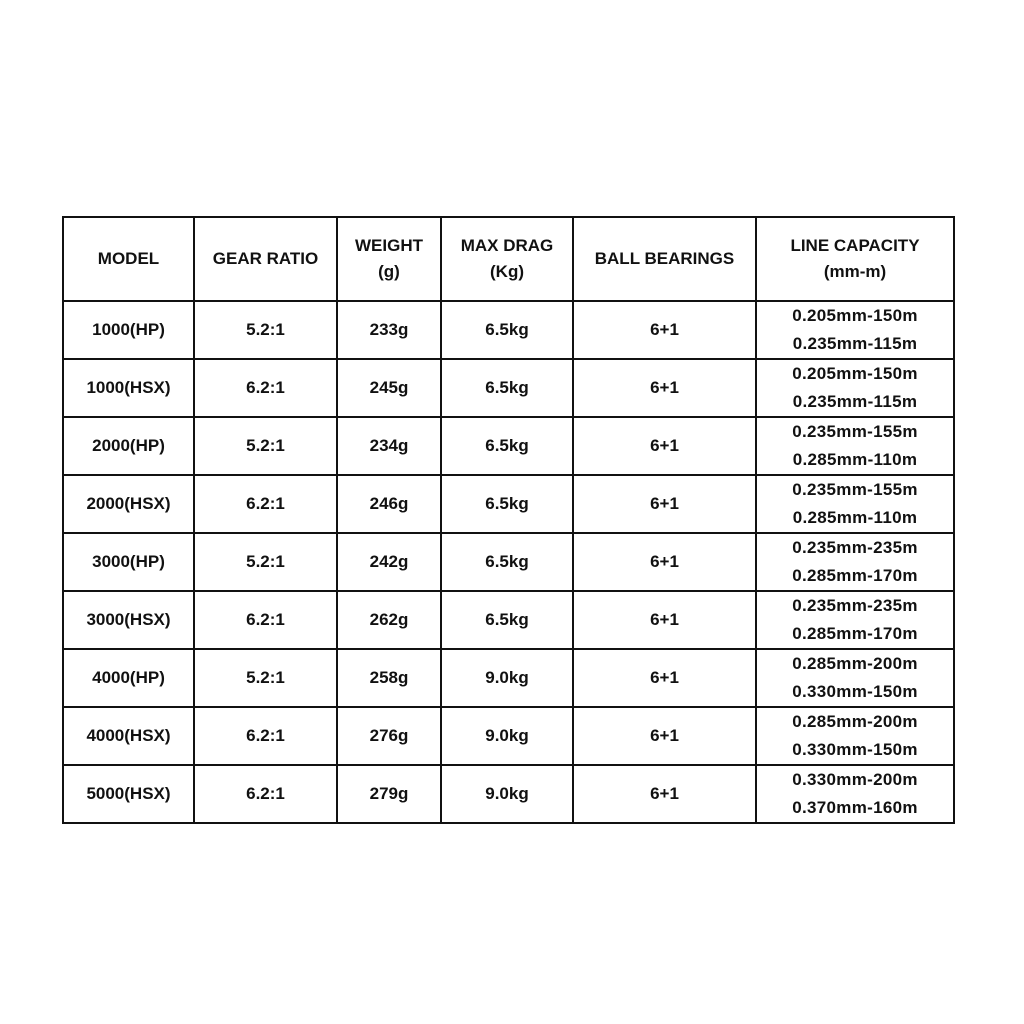  Describe the element at coordinates (389, 446) in the screenshot. I see `cell-weight: 234g` at that location.